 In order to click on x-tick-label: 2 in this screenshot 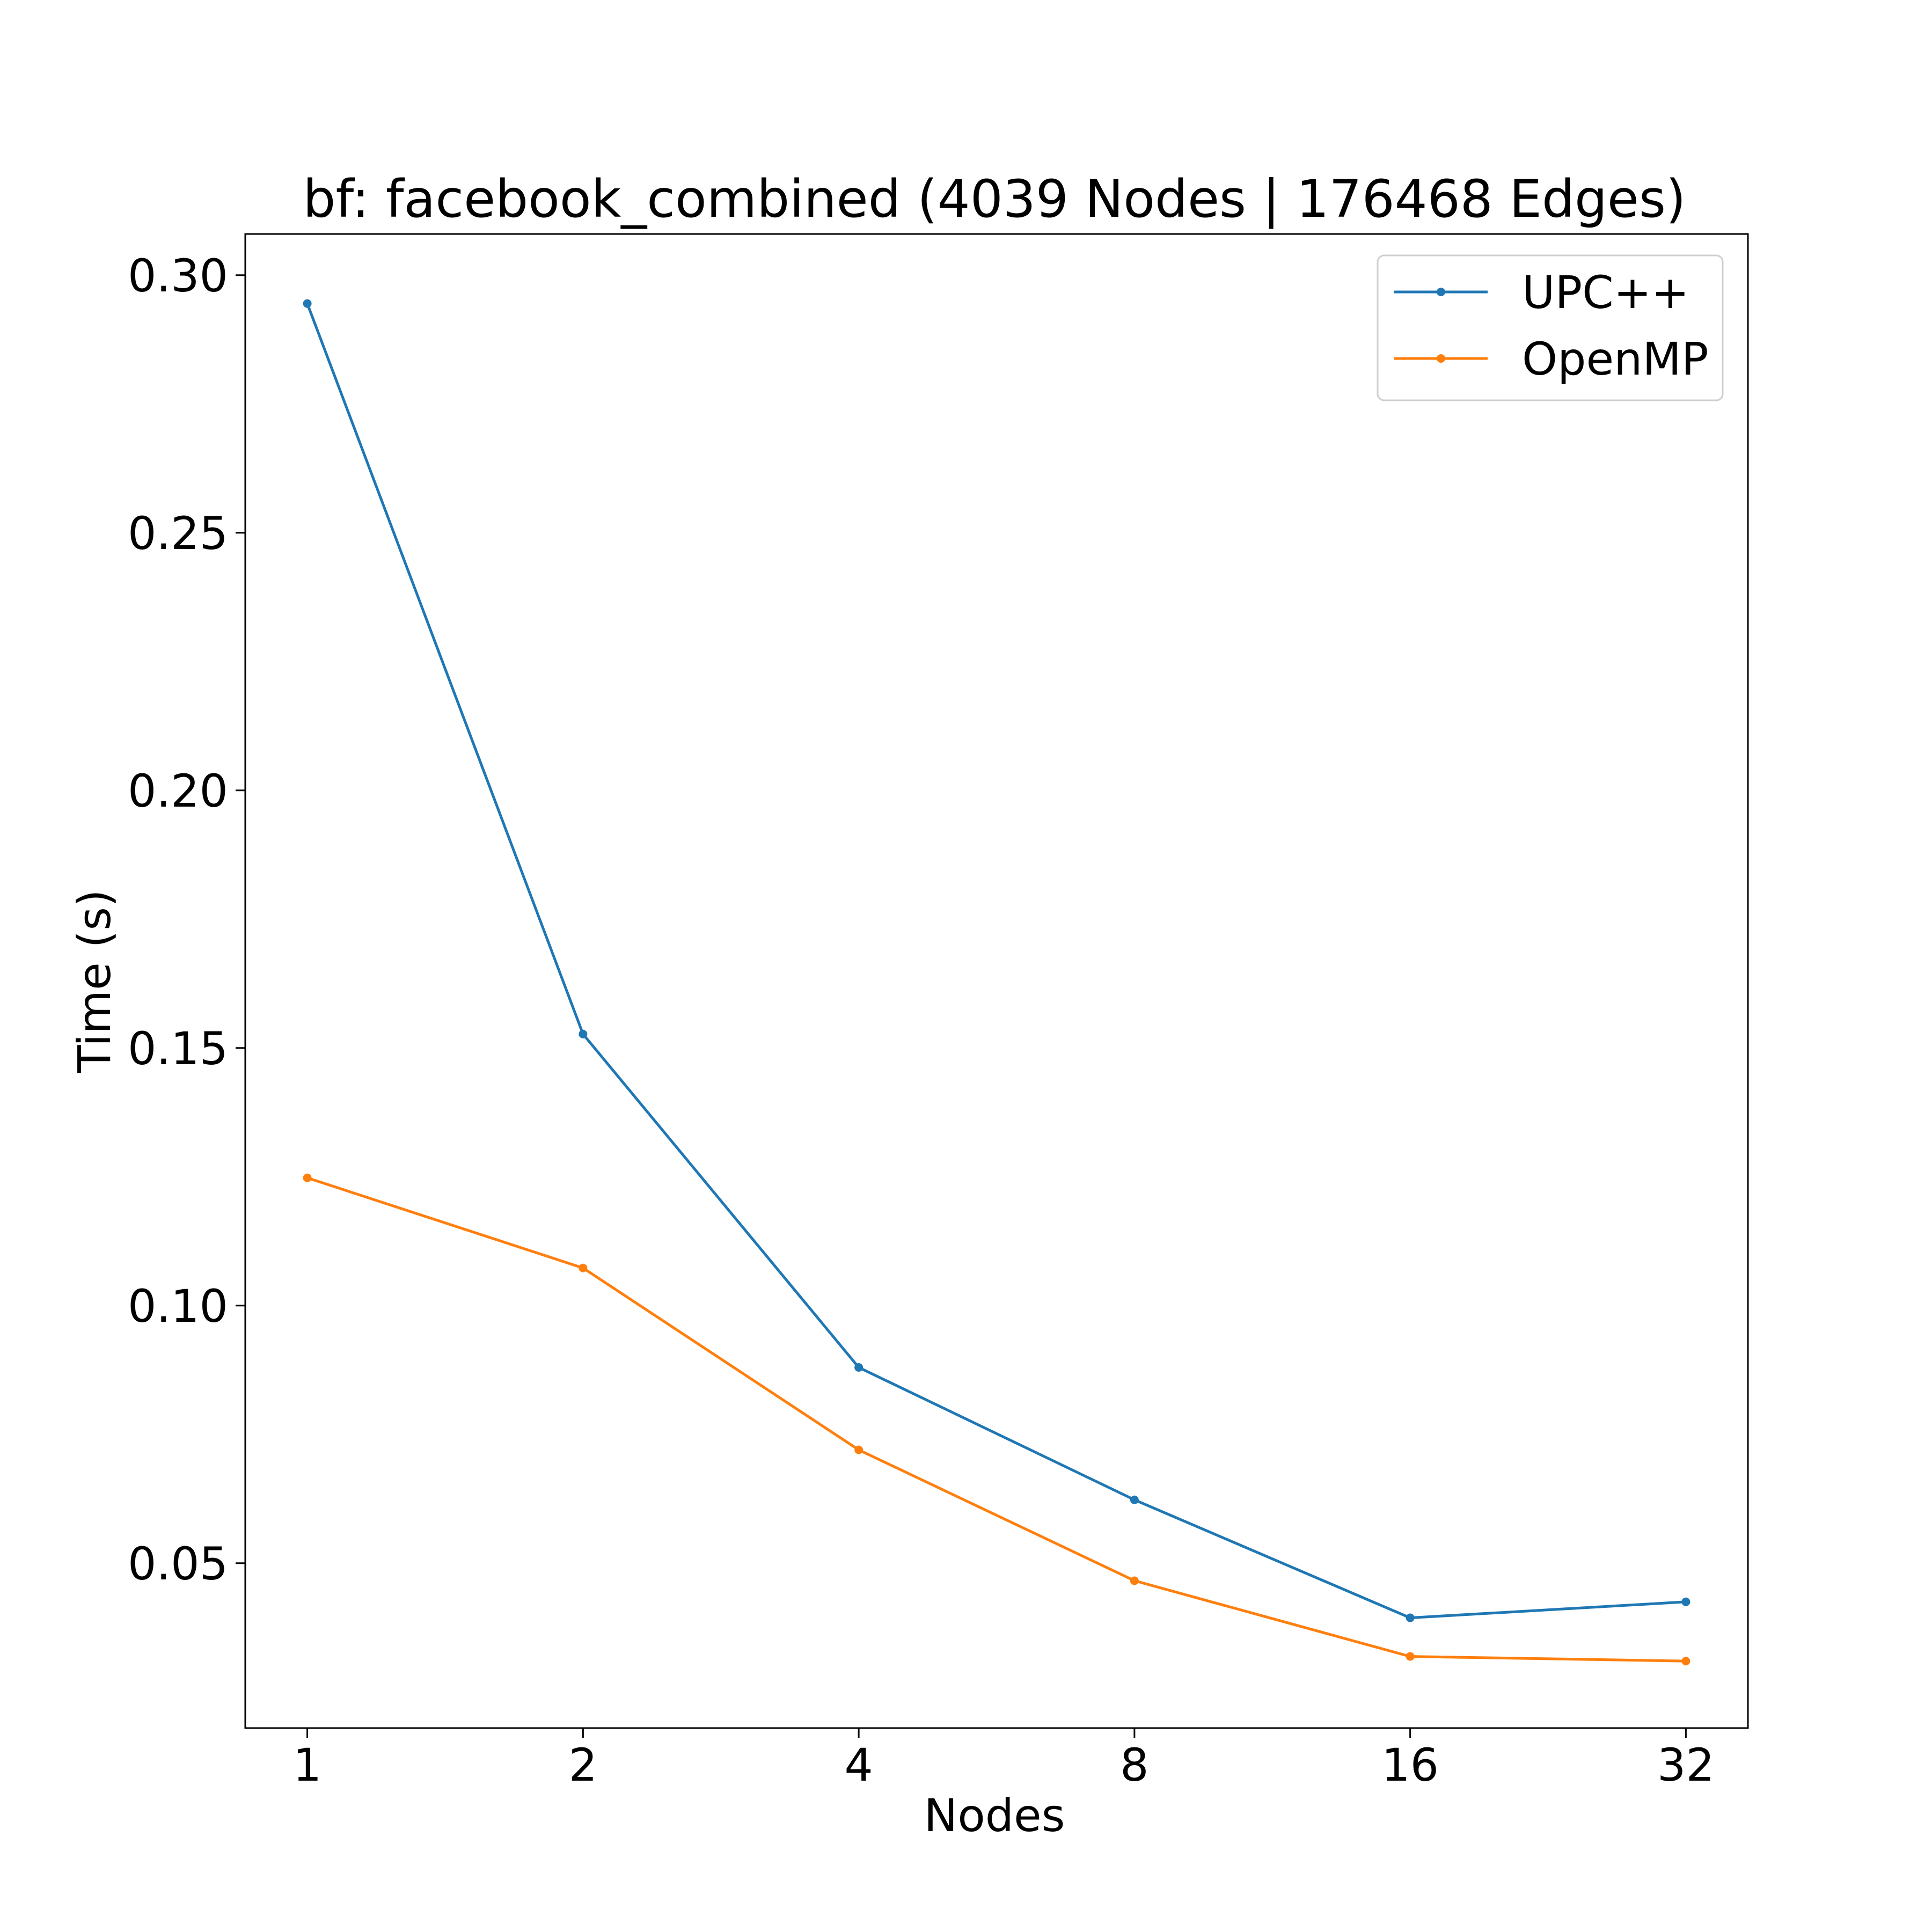, I will do `click(583, 1765)`.